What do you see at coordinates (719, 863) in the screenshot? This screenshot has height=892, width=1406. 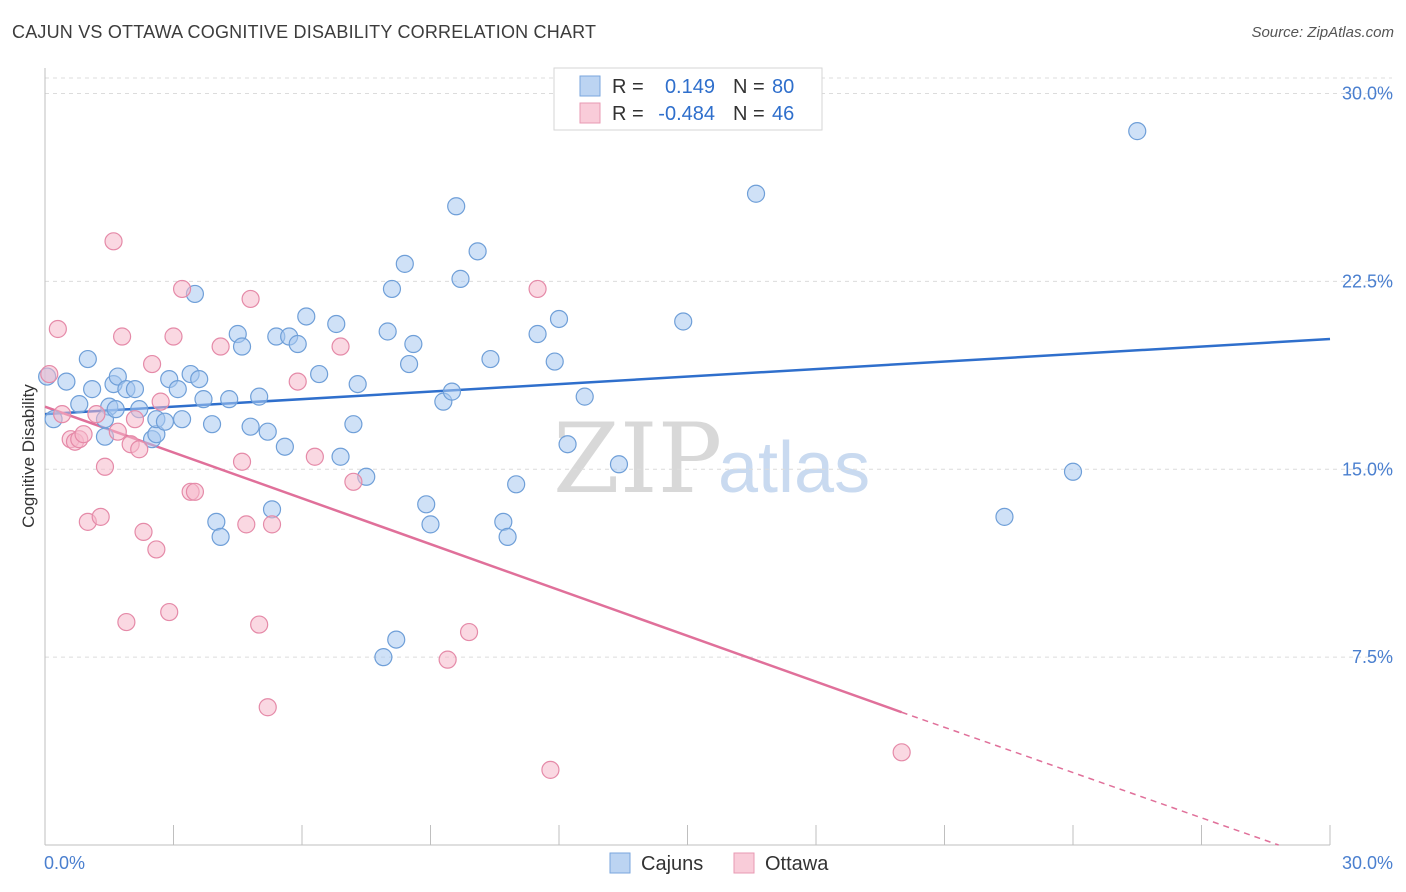 I see `legend-series: Cajuns Ottawa` at bounding box center [719, 863].